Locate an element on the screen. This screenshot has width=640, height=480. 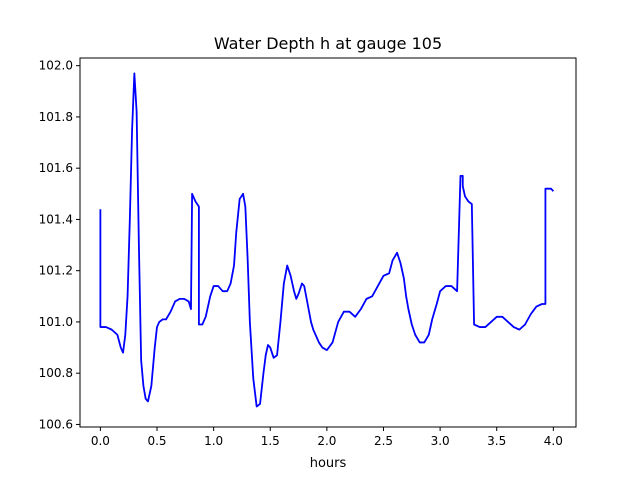
y-tick-label: 100.8 is located at coordinates (56, 373).